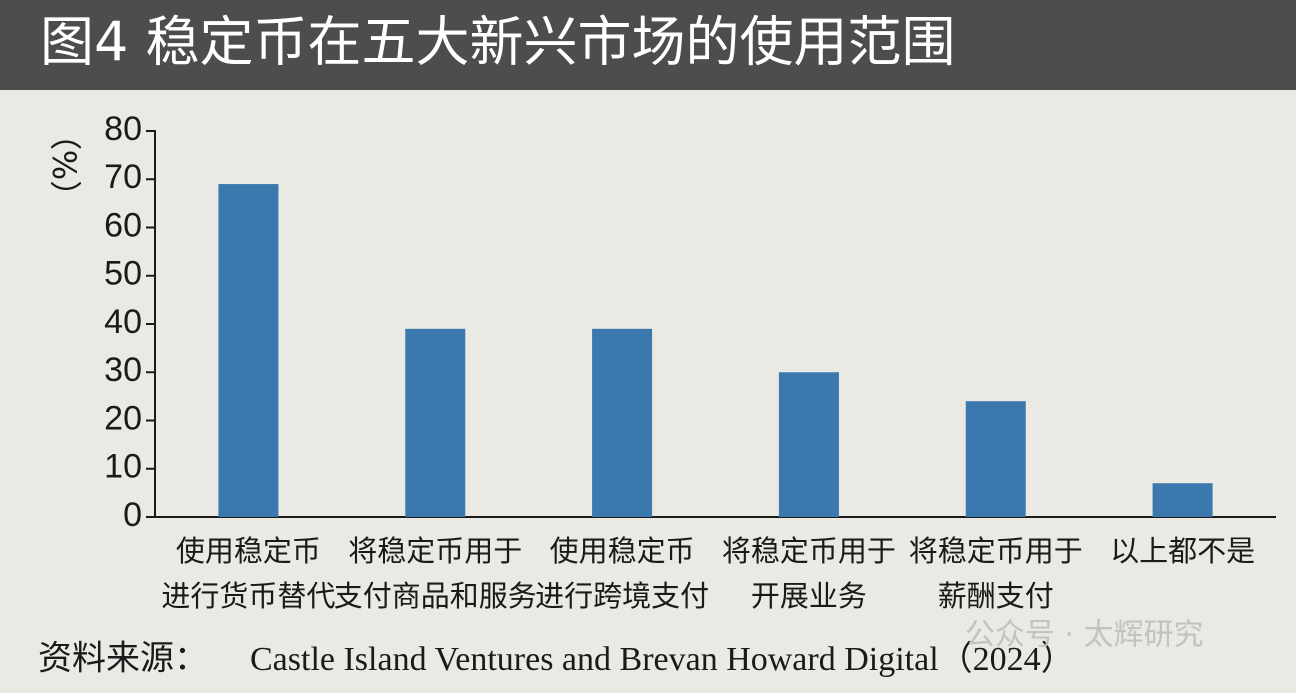 The height and width of the screenshot is (693, 1296). Describe the element at coordinates (123, 418) in the screenshot. I see `y-tick-label: 20` at that location.